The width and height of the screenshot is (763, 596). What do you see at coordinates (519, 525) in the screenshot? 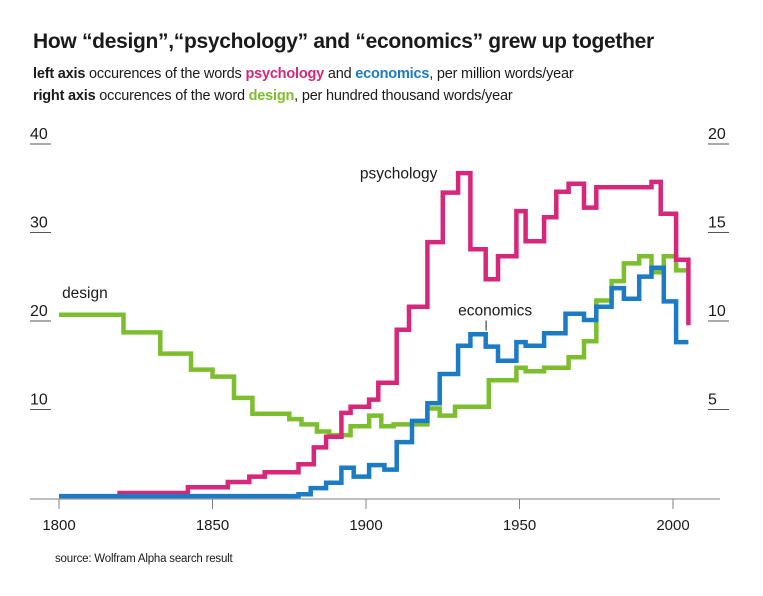
I see `x-tick-label: 1950` at bounding box center [519, 525].